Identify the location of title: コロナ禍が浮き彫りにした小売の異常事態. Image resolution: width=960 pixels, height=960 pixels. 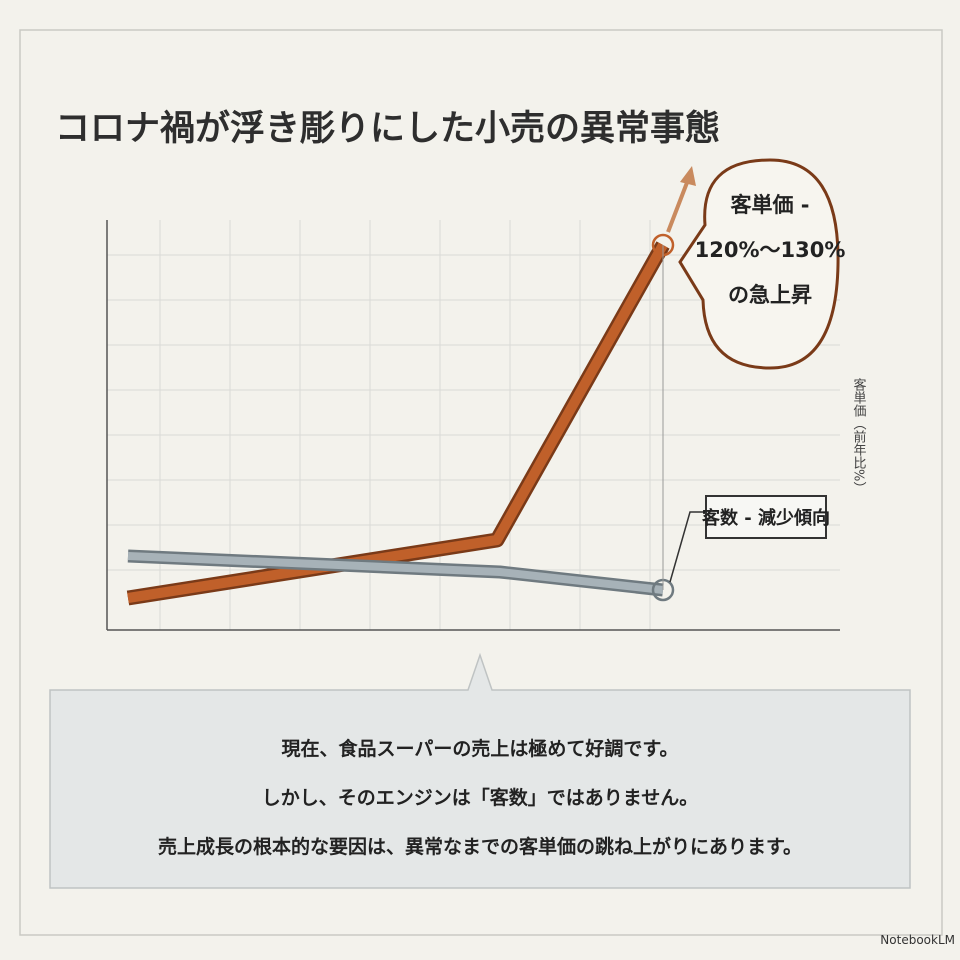
(387, 129).